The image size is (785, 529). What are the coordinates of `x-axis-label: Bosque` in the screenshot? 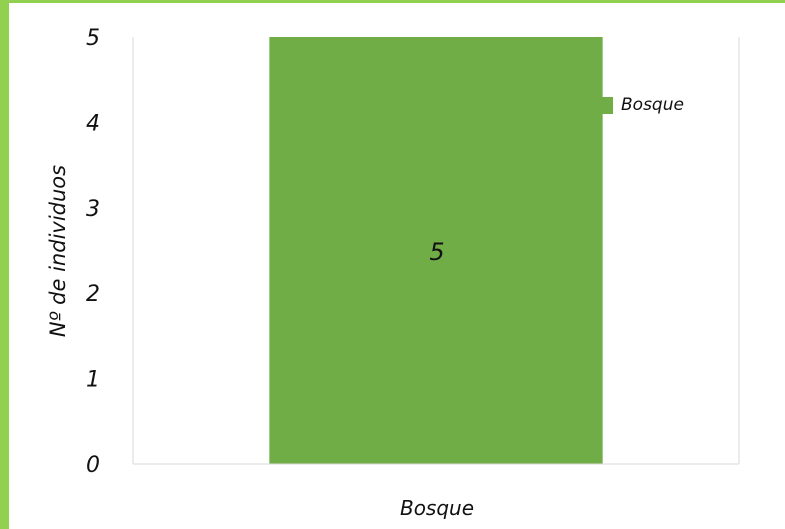 It's located at (437, 508).